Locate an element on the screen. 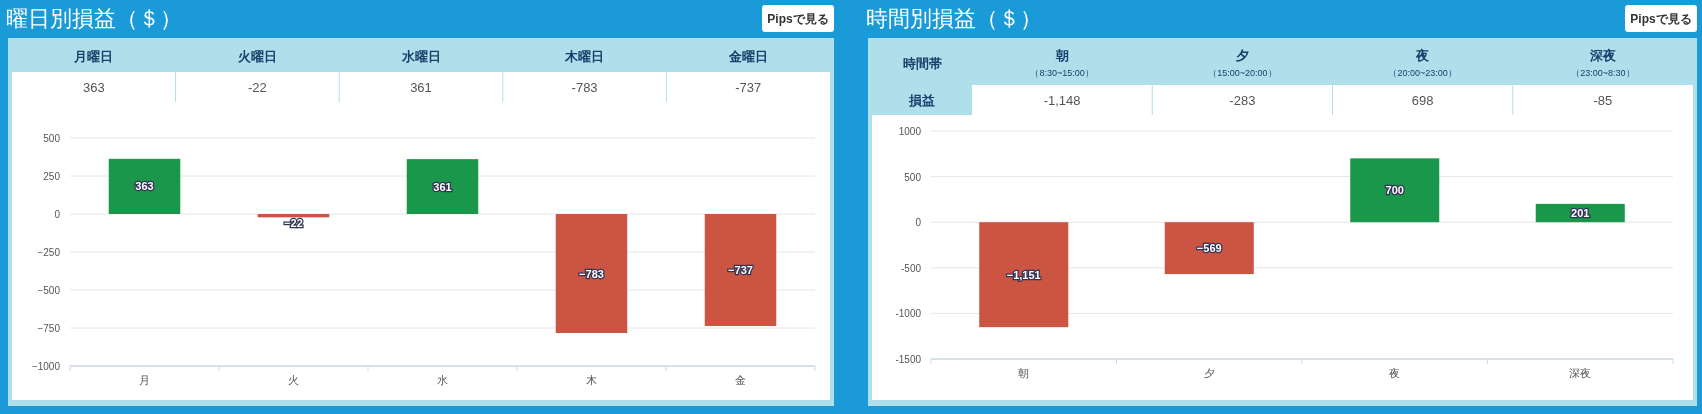 The width and height of the screenshot is (1702, 414). text: 水曜日 is located at coordinates (420, 56).